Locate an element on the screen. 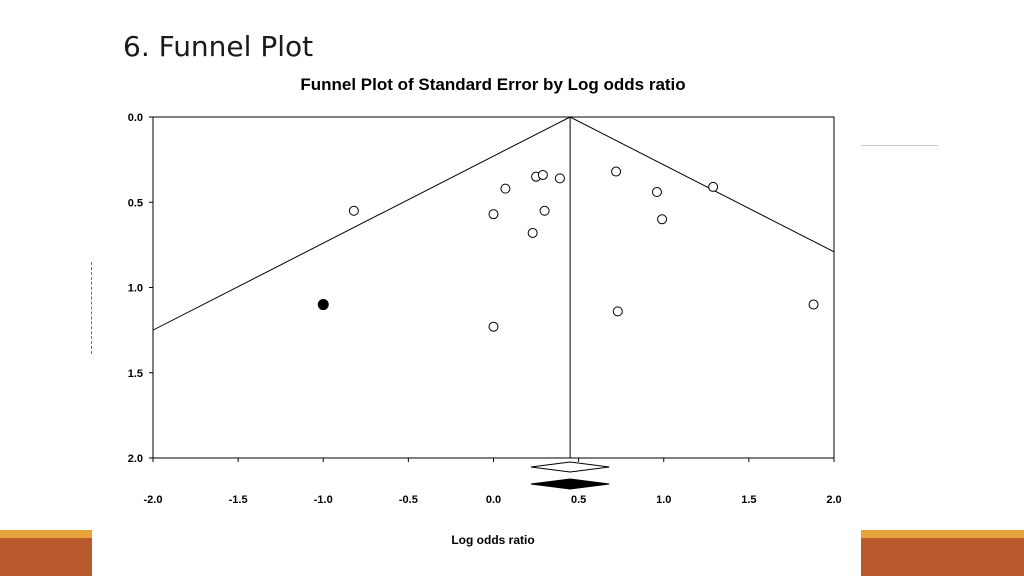 The height and width of the screenshot is (576, 1024). footer-accent-right-orange is located at coordinates (942, 534).